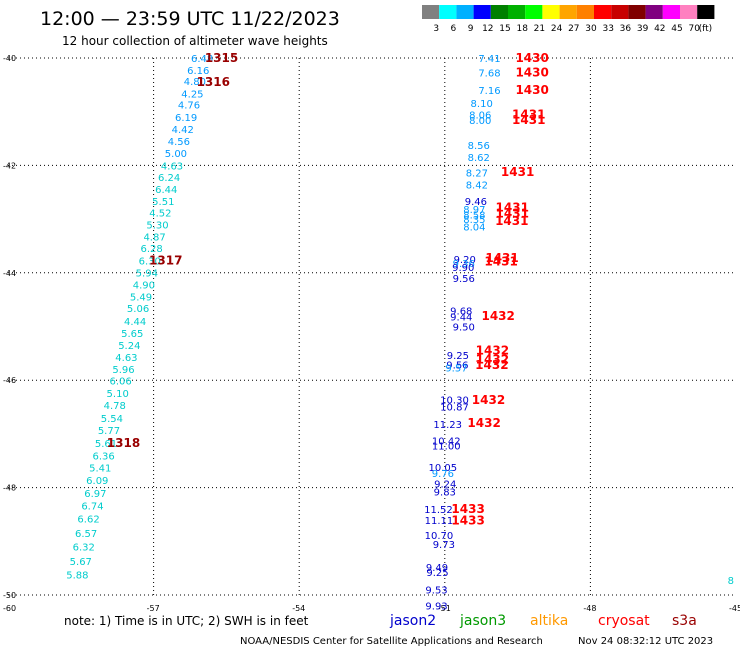 This screenshot has width=740, height=650. Describe the element at coordinates (436, 607) in the screenshot. I see `wave-height-value: 9.93` at that location.